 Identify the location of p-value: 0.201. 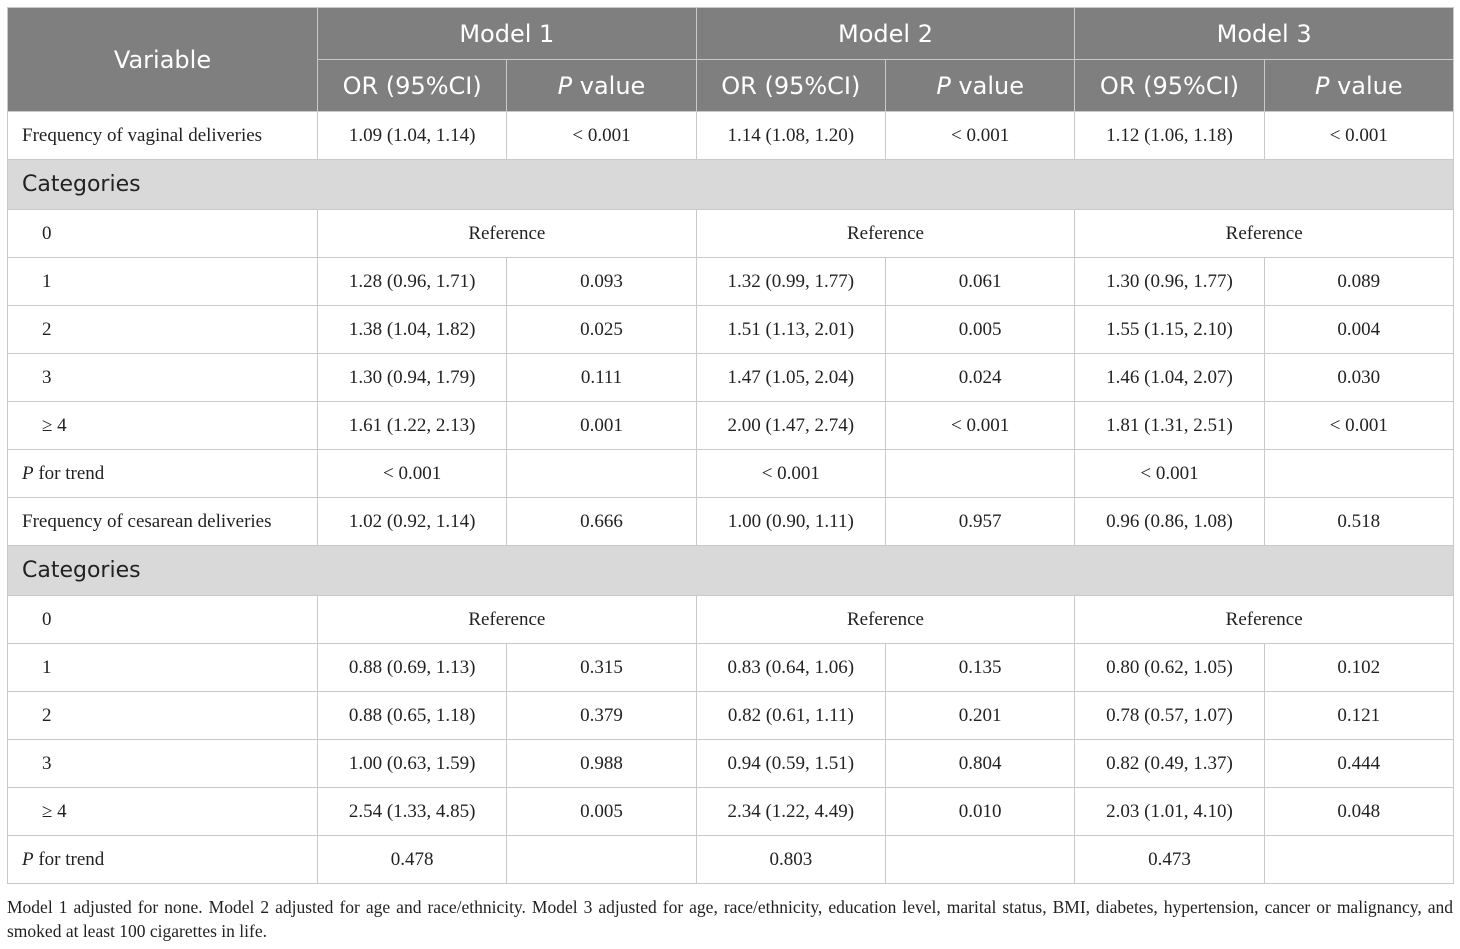
(980, 715).